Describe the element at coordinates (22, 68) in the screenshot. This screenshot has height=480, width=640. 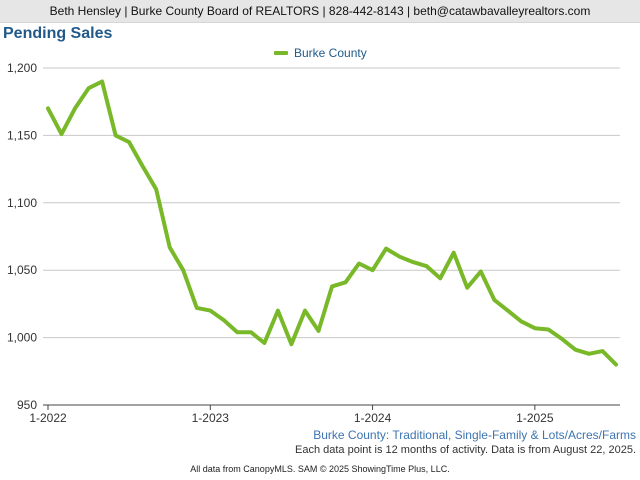
I see `y-tick-label: 1,200` at that location.